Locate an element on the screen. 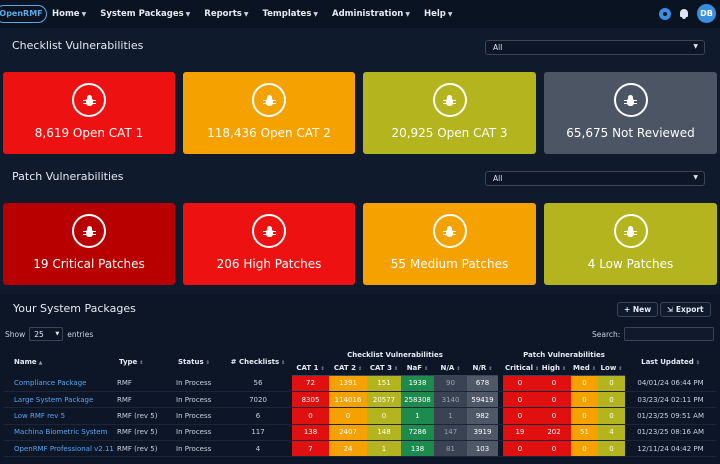 The image size is (720, 464). nav-home: Home ▼ is located at coordinates (69, 14).